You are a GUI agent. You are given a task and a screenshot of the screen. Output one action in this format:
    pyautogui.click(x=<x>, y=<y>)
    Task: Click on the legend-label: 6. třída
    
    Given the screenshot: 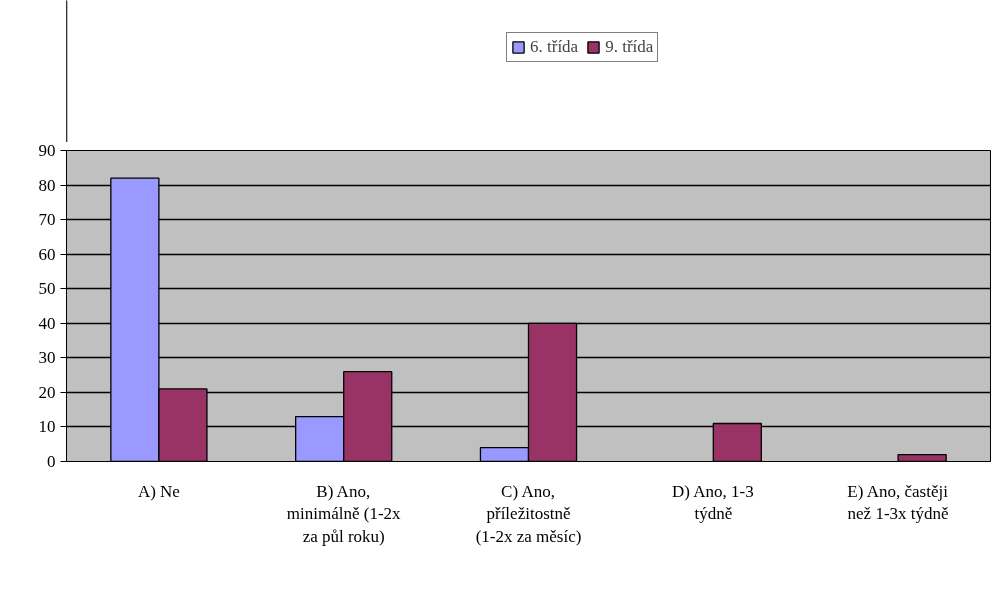 What is the action you would take?
    pyautogui.click(x=554, y=47)
    